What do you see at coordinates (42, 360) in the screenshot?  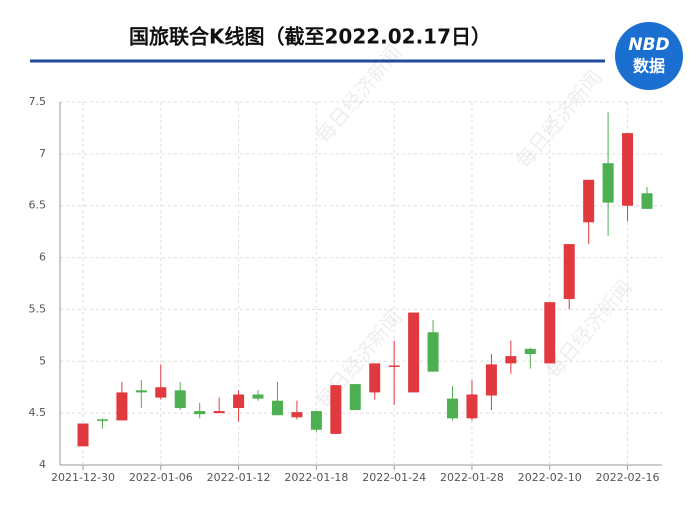 I see `y-tick-label: 5` at bounding box center [42, 360].